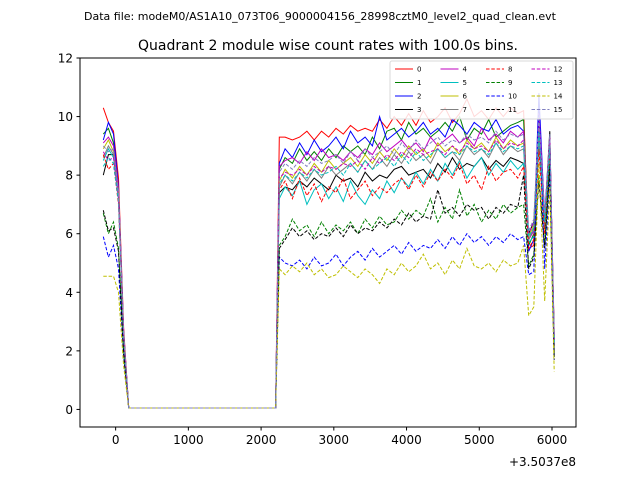 The height and width of the screenshot is (480, 640). Describe the element at coordinates (481, 90) in the screenshot. I see `legend-box` at that location.